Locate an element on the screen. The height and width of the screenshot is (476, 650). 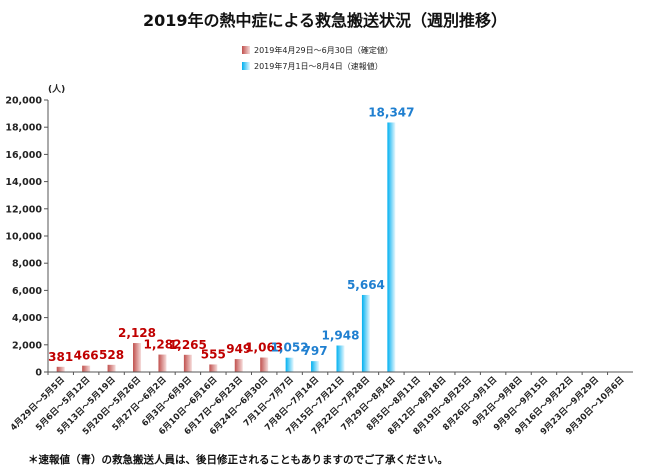
value-label: 1,282 is located at coordinates (162, 345).